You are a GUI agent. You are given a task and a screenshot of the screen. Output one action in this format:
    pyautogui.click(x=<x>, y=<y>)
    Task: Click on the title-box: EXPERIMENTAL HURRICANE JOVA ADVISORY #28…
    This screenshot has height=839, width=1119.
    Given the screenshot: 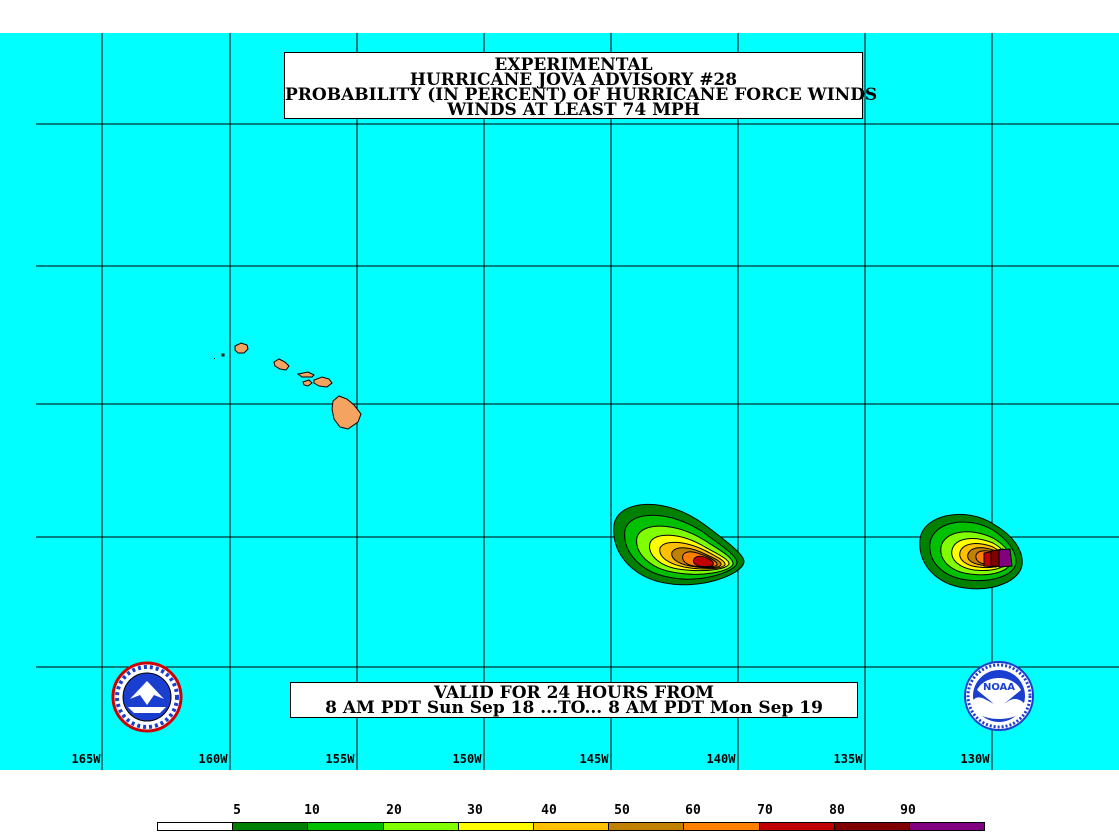 What is the action you would take?
    pyautogui.click(x=581, y=86)
    